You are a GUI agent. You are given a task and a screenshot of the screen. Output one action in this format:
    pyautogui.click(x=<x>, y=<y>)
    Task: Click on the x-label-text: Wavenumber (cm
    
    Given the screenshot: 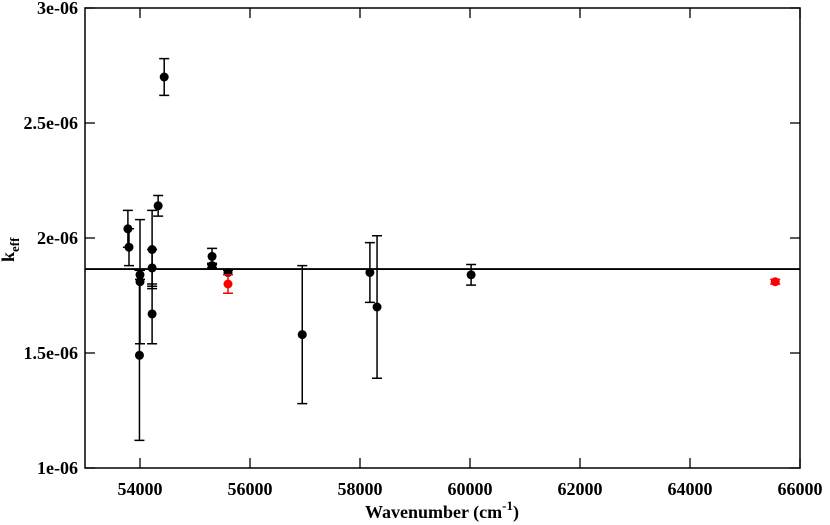 What is the action you would take?
    pyautogui.click(x=433, y=512)
    